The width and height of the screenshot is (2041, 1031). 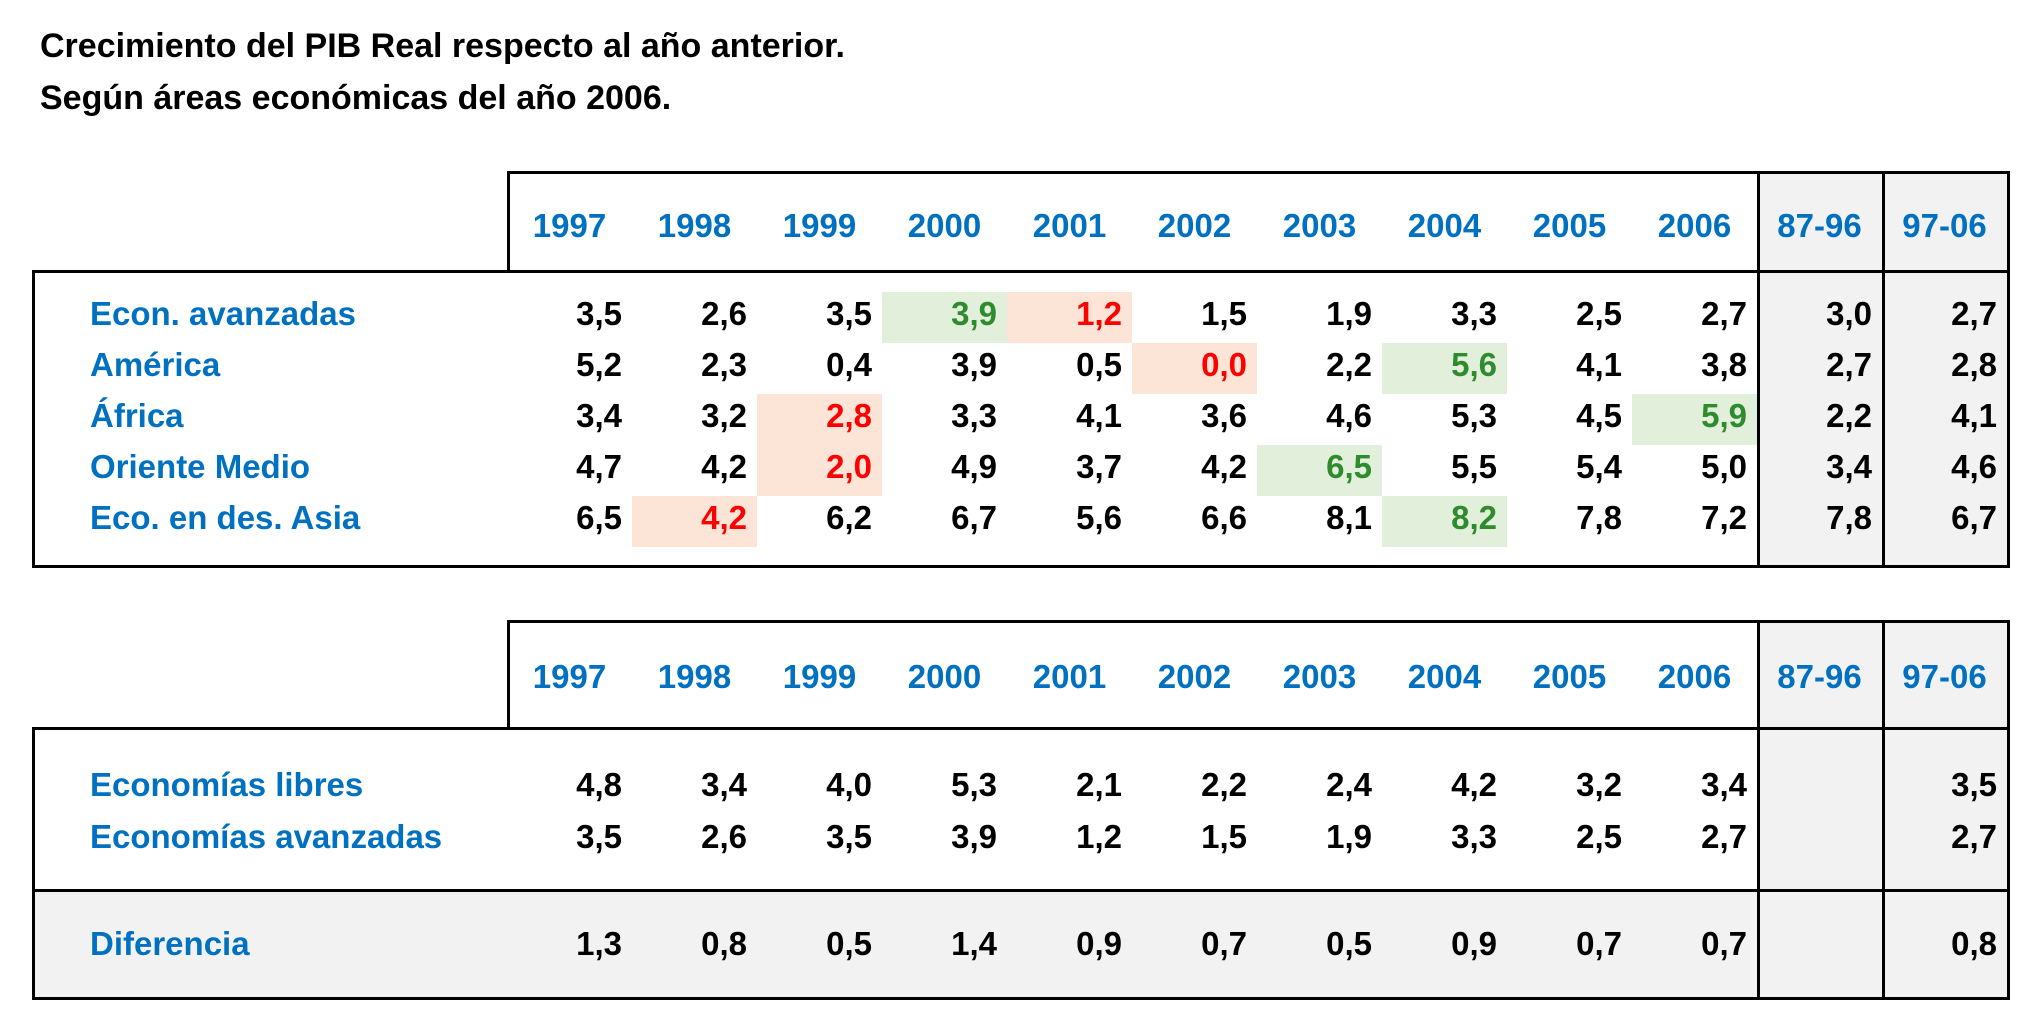 What do you see at coordinates (849, 517) in the screenshot?
I see `data-cell: 6,2` at bounding box center [849, 517].